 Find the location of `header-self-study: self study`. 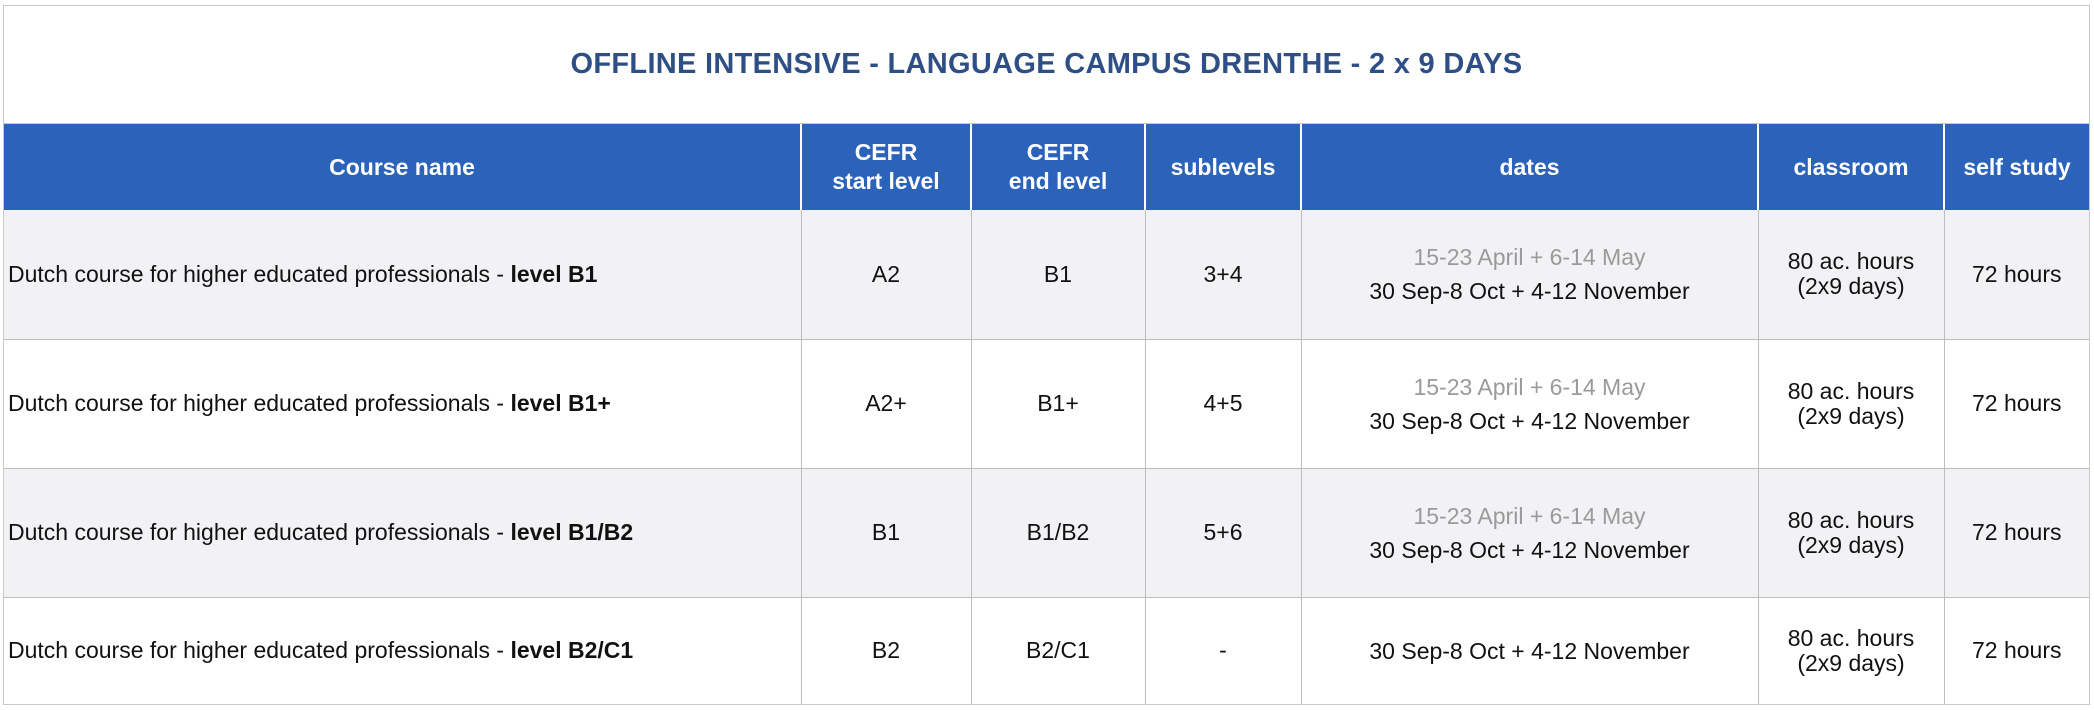

header-self-study: self study is located at coordinates (2016, 167).